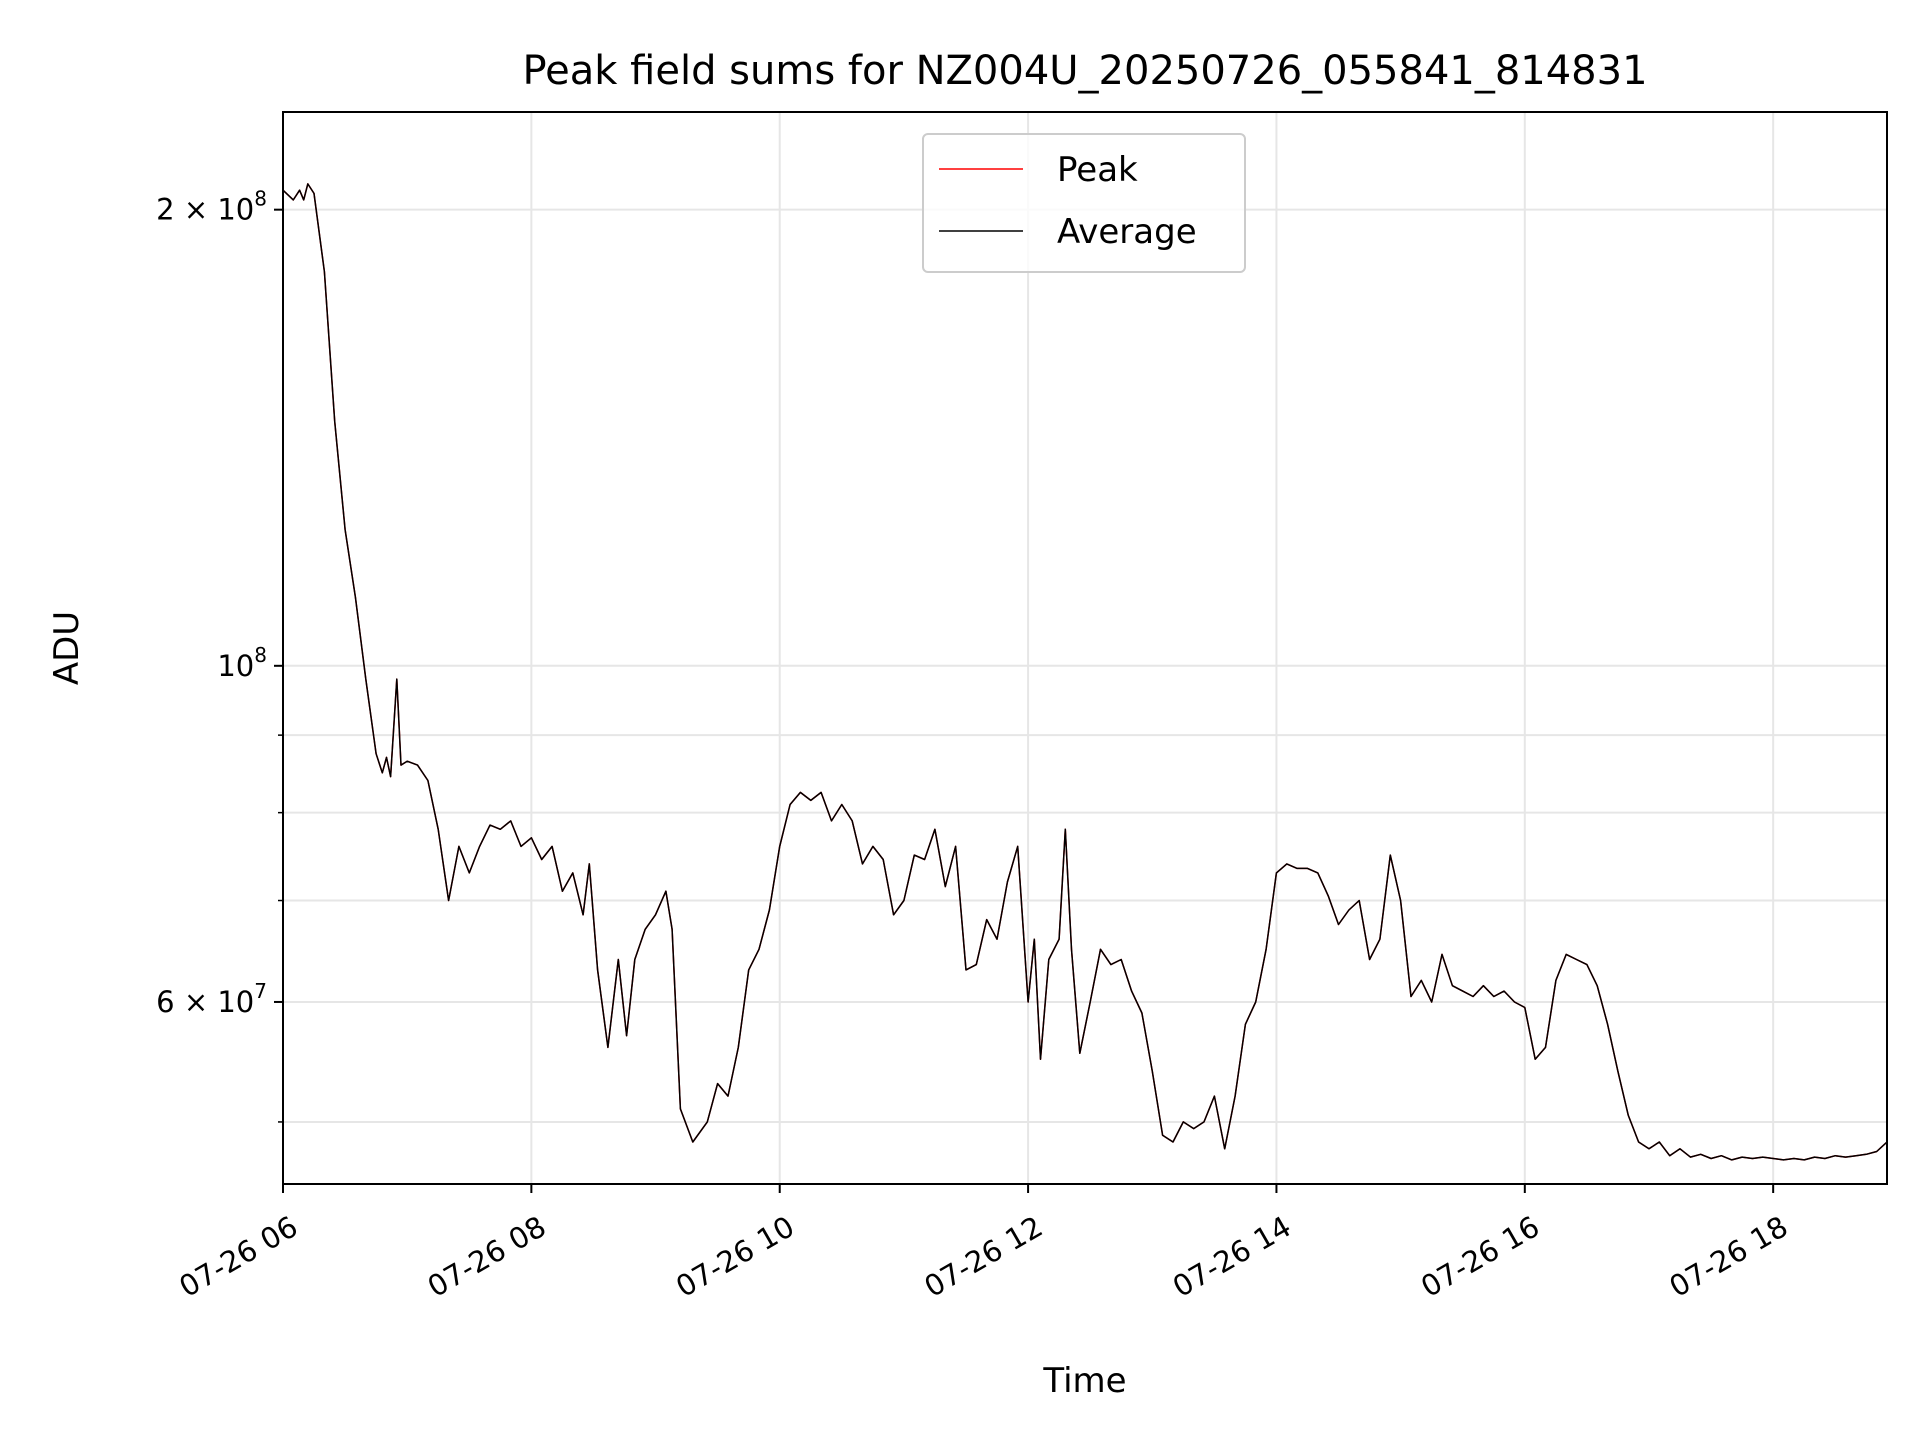 The height and width of the screenshot is (1440, 1920). I want to click on y-tick-label: 6 × 107, so click(211, 999).